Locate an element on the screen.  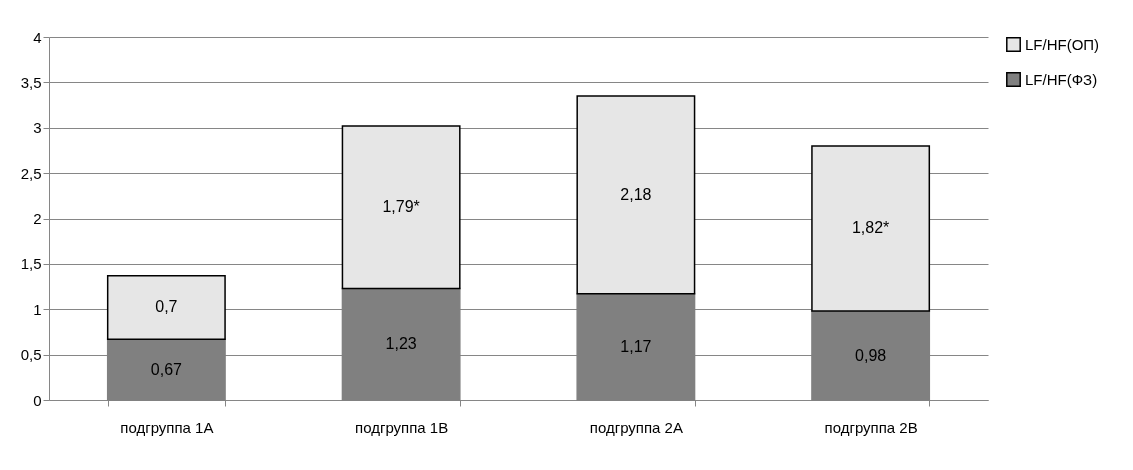
y-tick-label: 0 is located at coordinates (37, 400).